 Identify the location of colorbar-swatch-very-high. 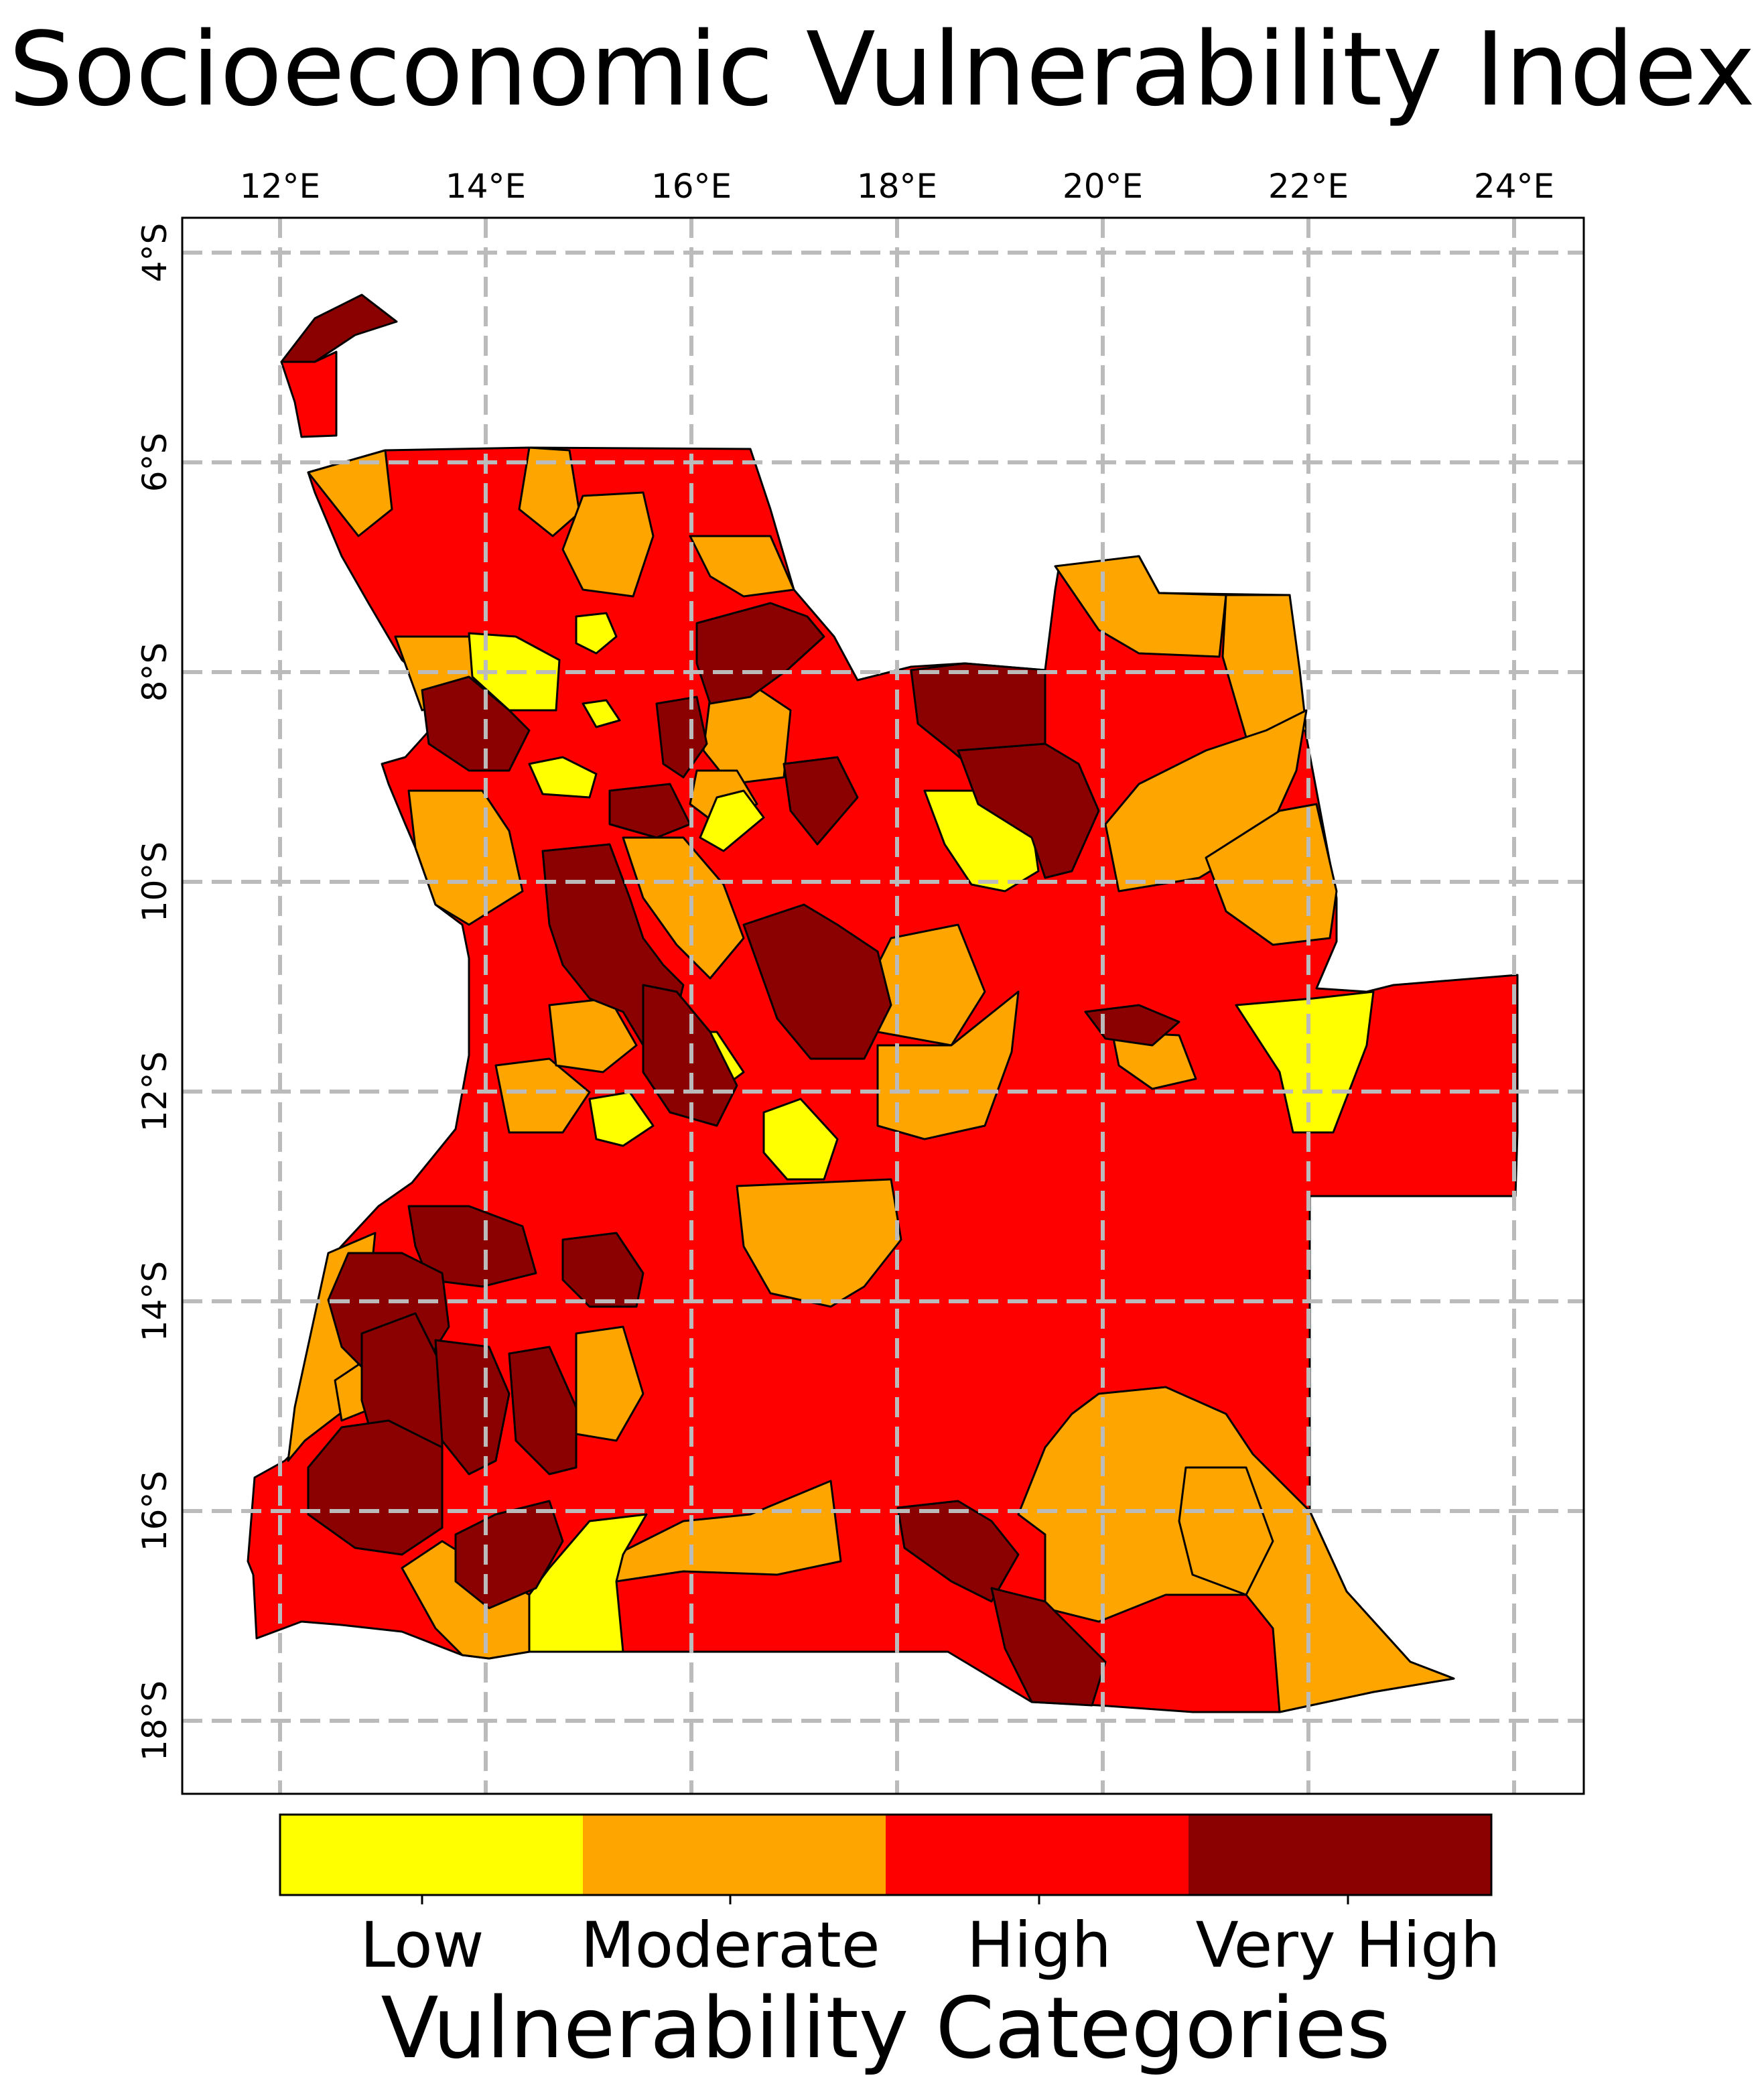
(1340, 1855).